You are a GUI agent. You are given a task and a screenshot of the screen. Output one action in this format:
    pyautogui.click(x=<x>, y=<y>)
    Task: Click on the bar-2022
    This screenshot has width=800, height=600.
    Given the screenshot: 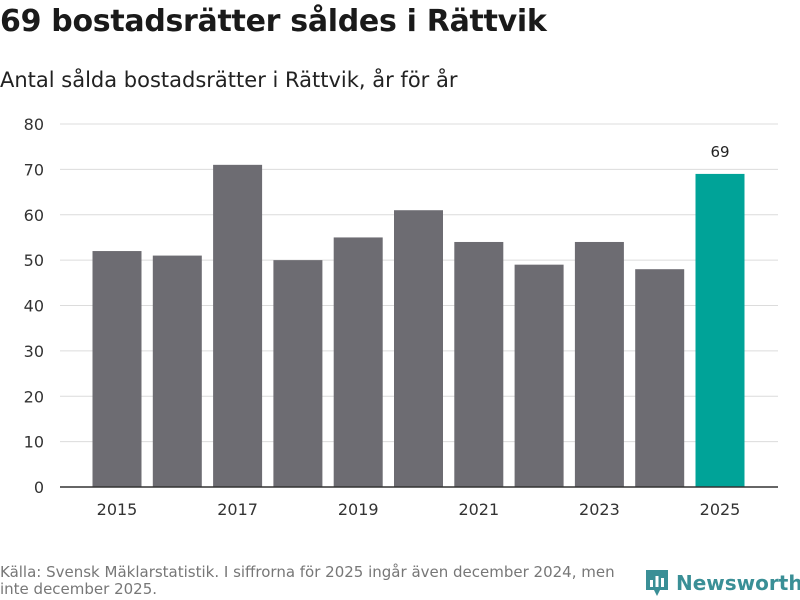 What is the action you would take?
    pyautogui.click(x=539, y=375)
    